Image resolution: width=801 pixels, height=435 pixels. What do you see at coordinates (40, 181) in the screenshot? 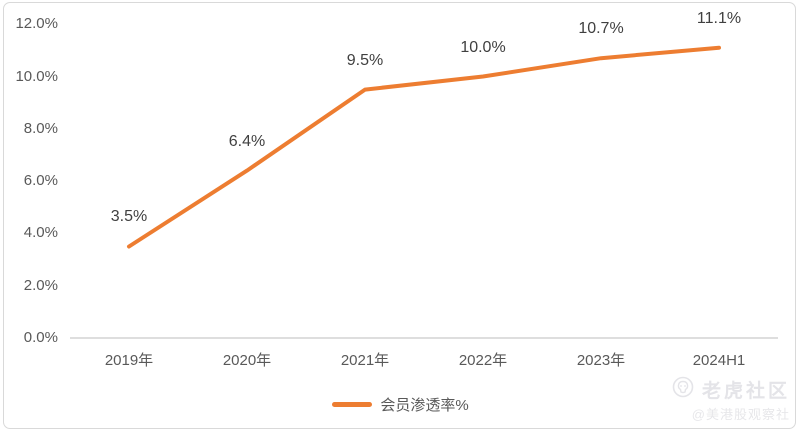
I see `y-tick-label: 6.0%` at bounding box center [40, 181].